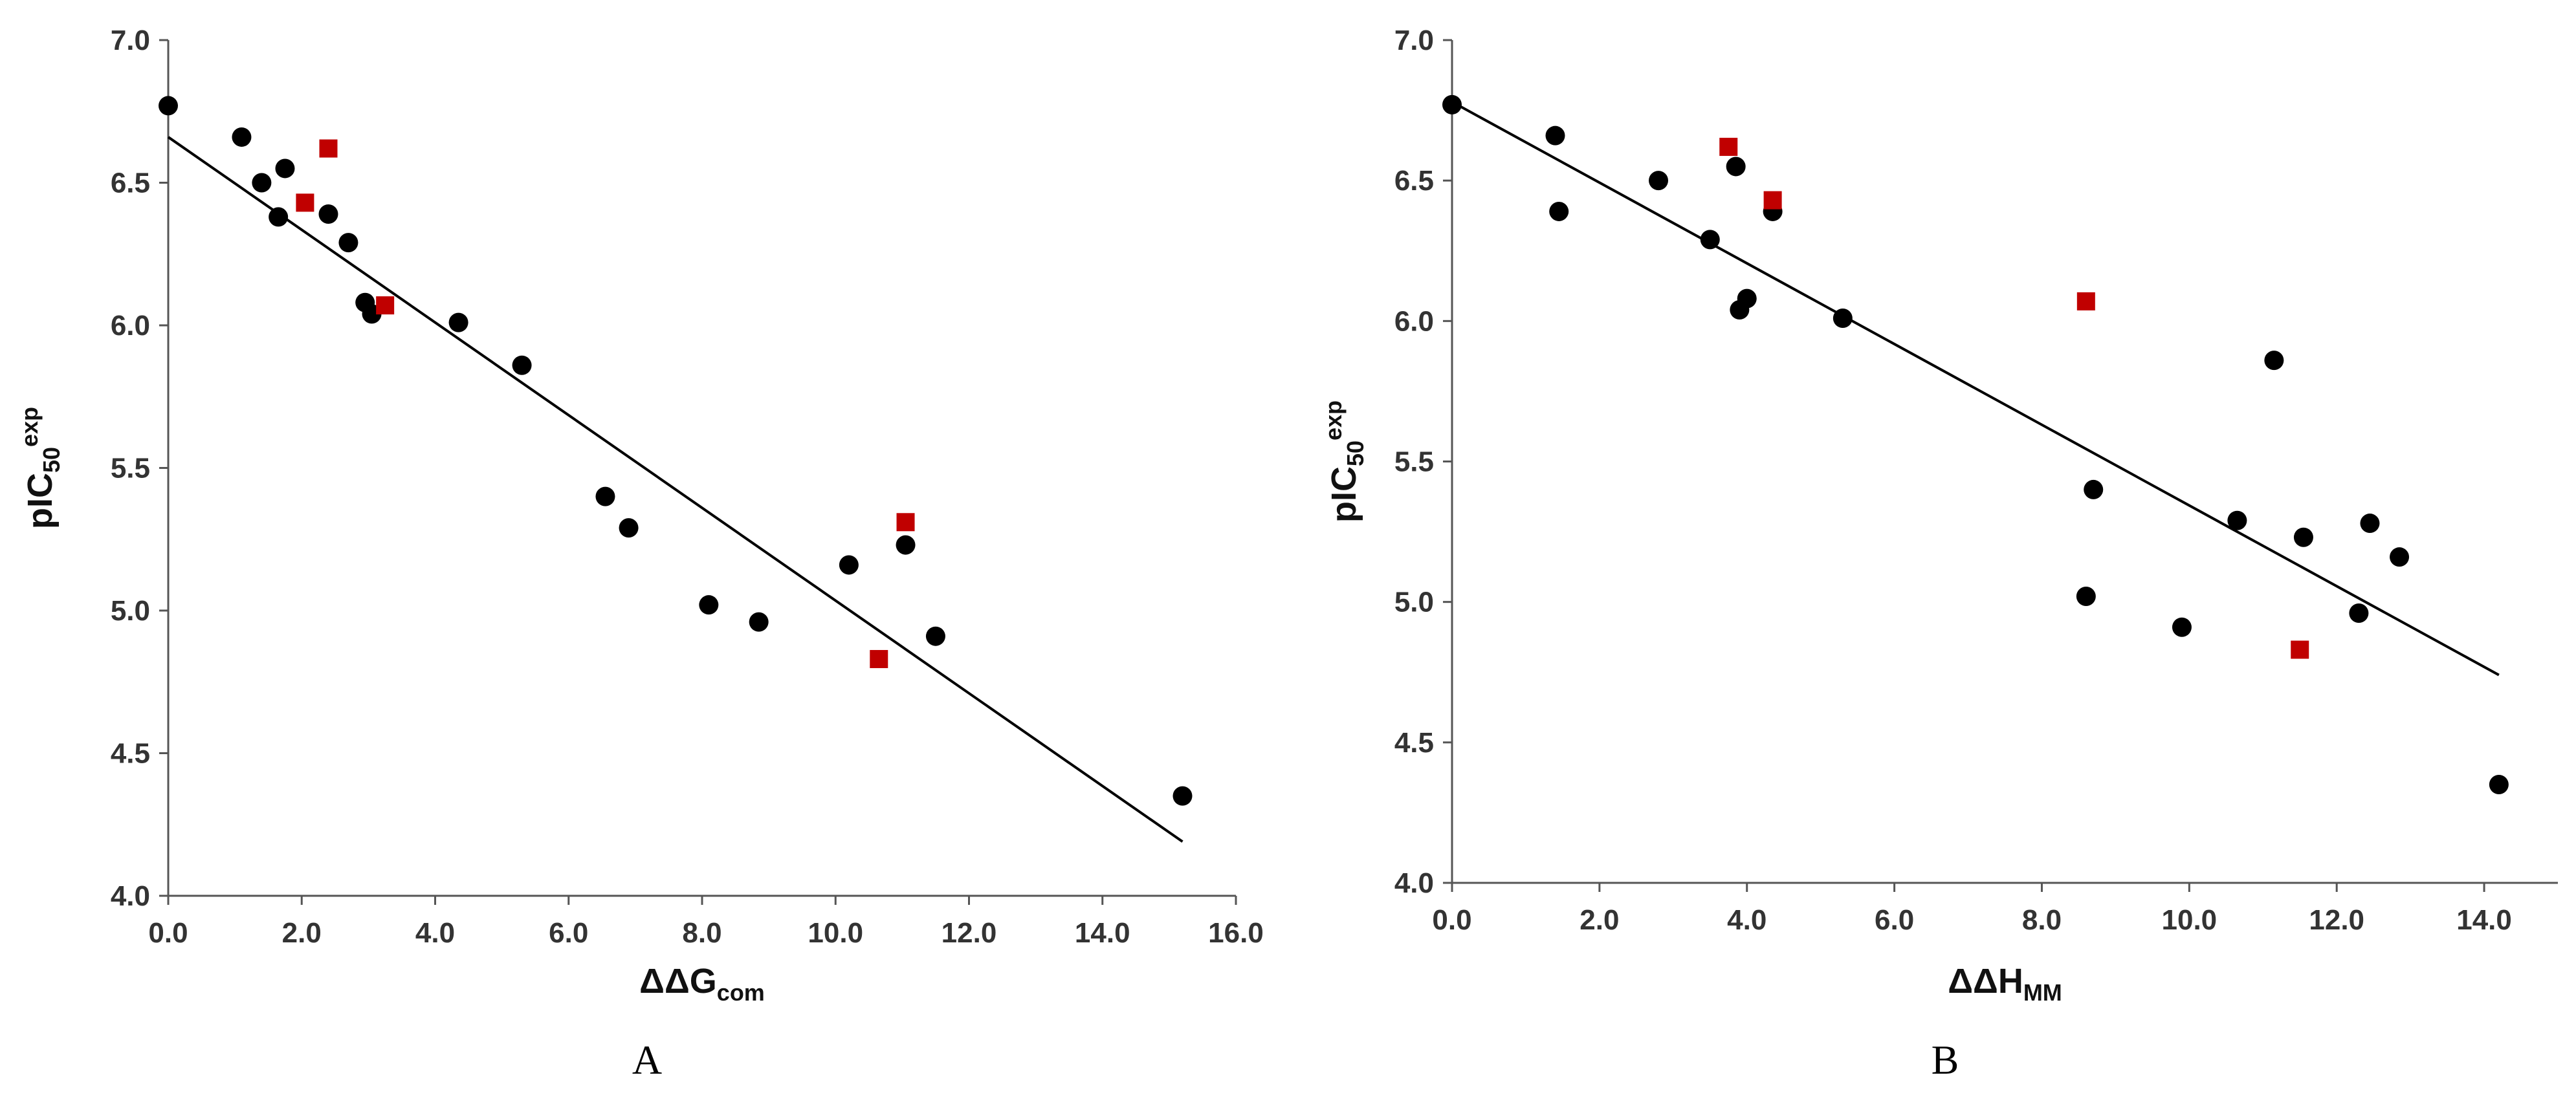 This screenshot has height=1106, width=2576. Describe the element at coordinates (1236, 933) in the screenshot. I see `x-tick-label: 16.0` at that location.